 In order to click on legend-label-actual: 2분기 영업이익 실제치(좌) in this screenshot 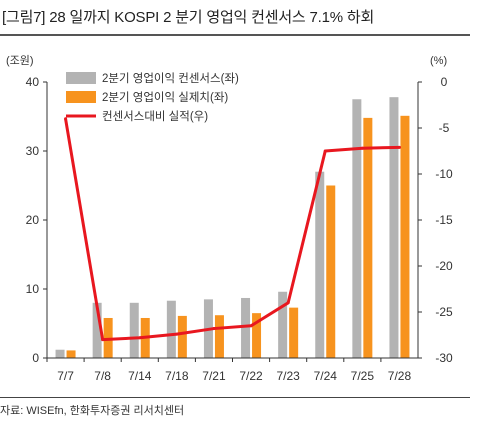, I will do `click(165, 97)`.